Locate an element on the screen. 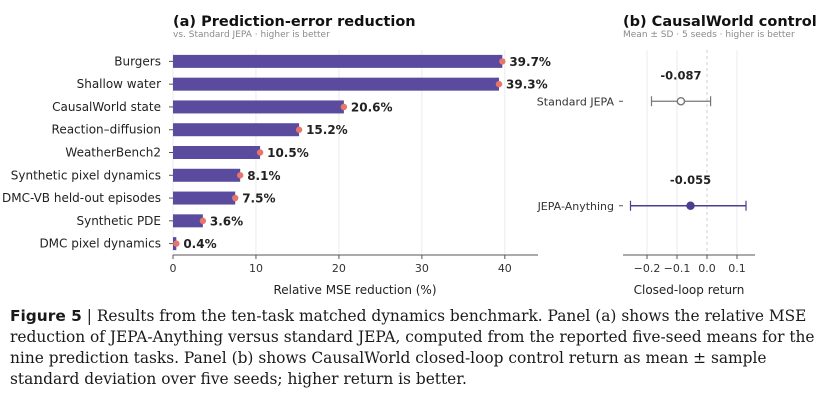  value-label: 3.6% is located at coordinates (226, 221).